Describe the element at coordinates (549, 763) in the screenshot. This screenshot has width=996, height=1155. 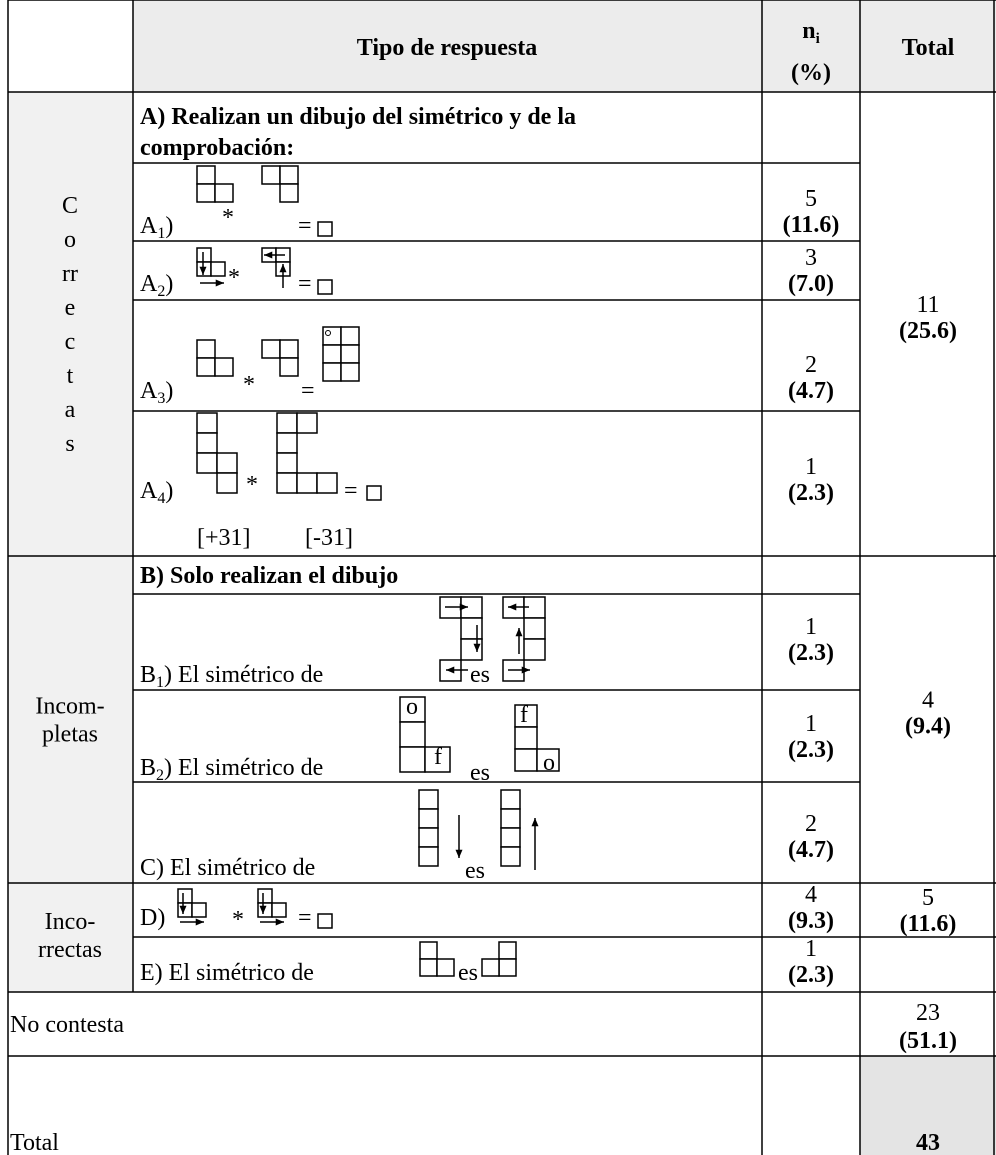
I see `mark: o` at that location.